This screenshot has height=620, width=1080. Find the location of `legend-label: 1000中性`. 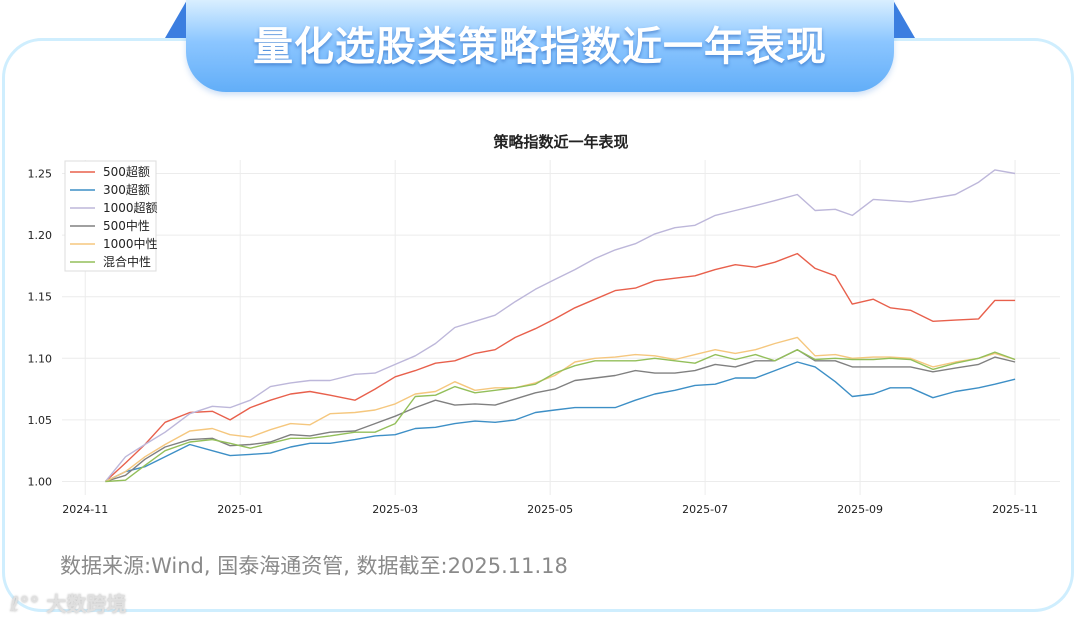

legend-label: 1000中性 is located at coordinates (130, 243).